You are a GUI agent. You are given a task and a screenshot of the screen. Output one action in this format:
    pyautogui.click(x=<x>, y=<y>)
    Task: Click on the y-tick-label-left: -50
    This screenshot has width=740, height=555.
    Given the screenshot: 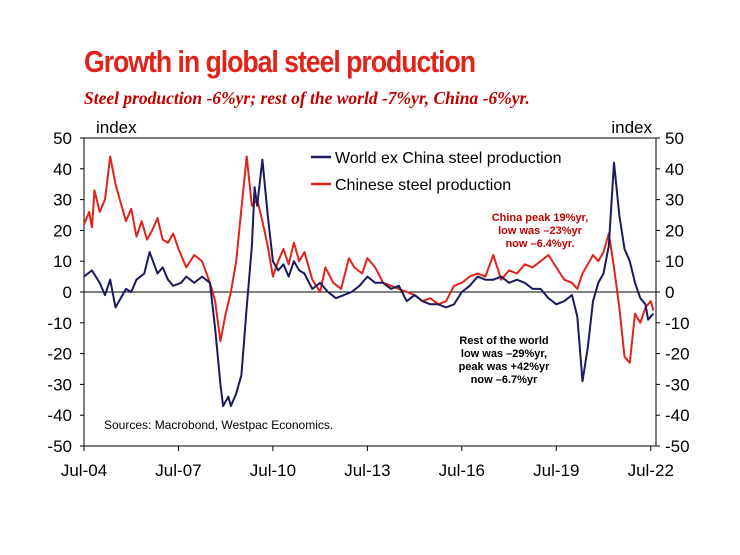 What is the action you would take?
    pyautogui.click(x=59, y=446)
    